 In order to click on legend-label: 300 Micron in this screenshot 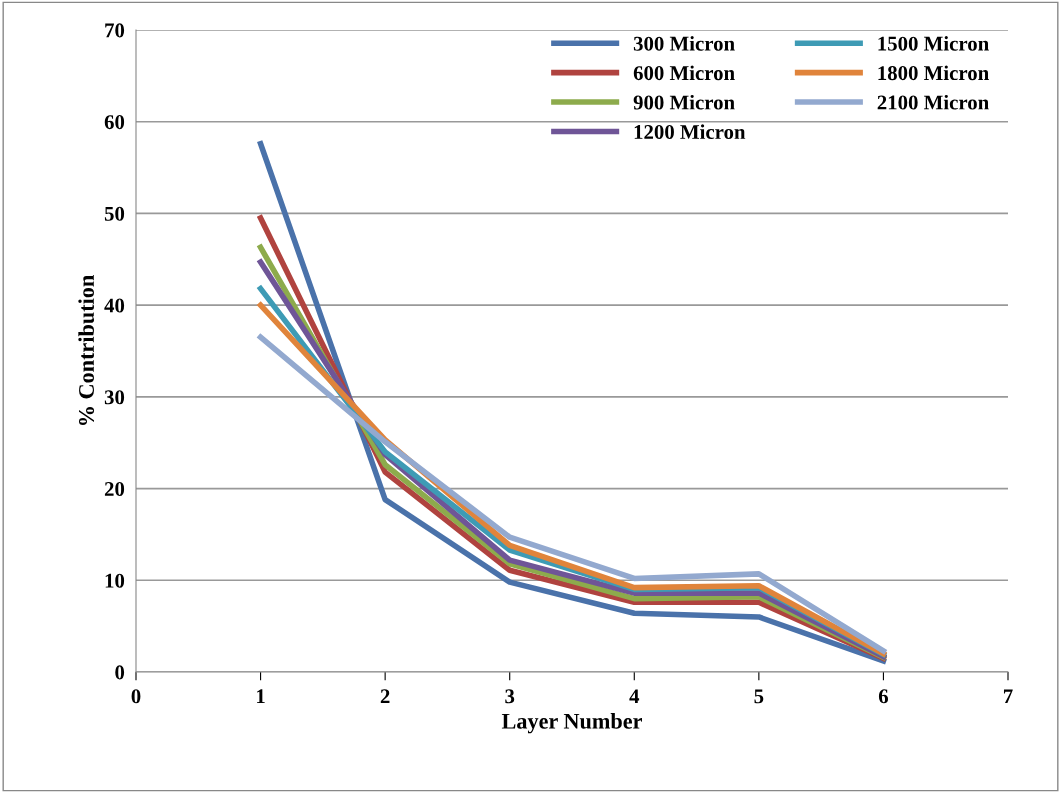, I will do `click(684, 43)`.